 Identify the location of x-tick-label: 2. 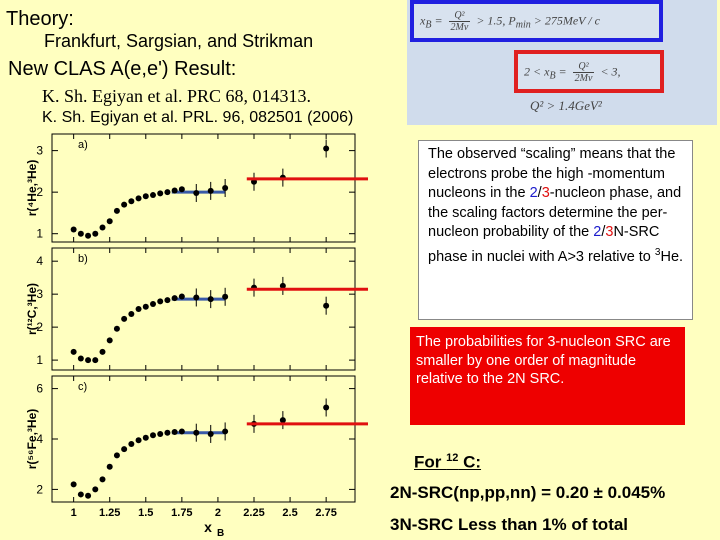
(218, 513).